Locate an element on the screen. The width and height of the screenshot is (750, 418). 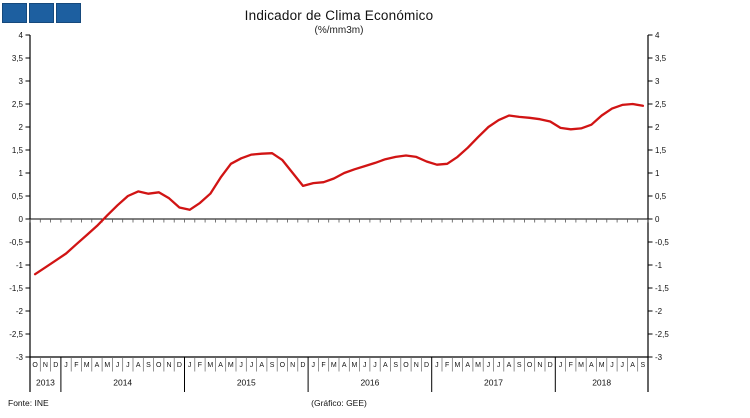
svg-text: 2013 is located at coordinates (45, 383).